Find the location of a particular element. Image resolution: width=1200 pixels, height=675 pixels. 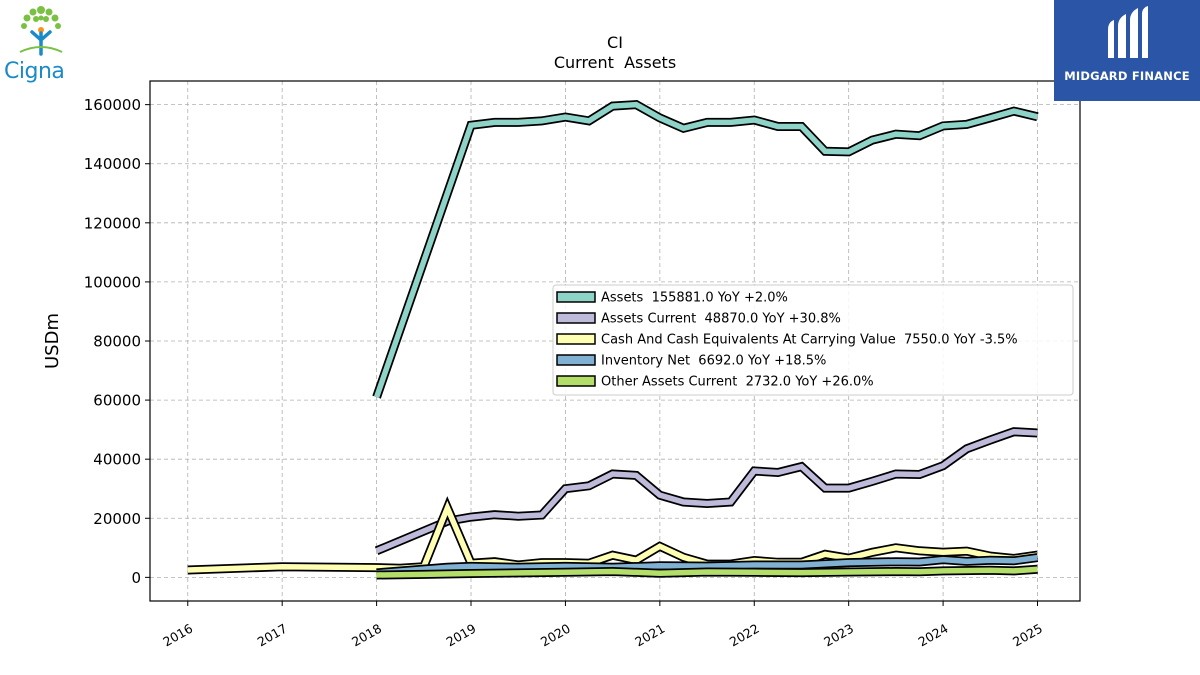

chart-title: CI is located at coordinates (615, 42).